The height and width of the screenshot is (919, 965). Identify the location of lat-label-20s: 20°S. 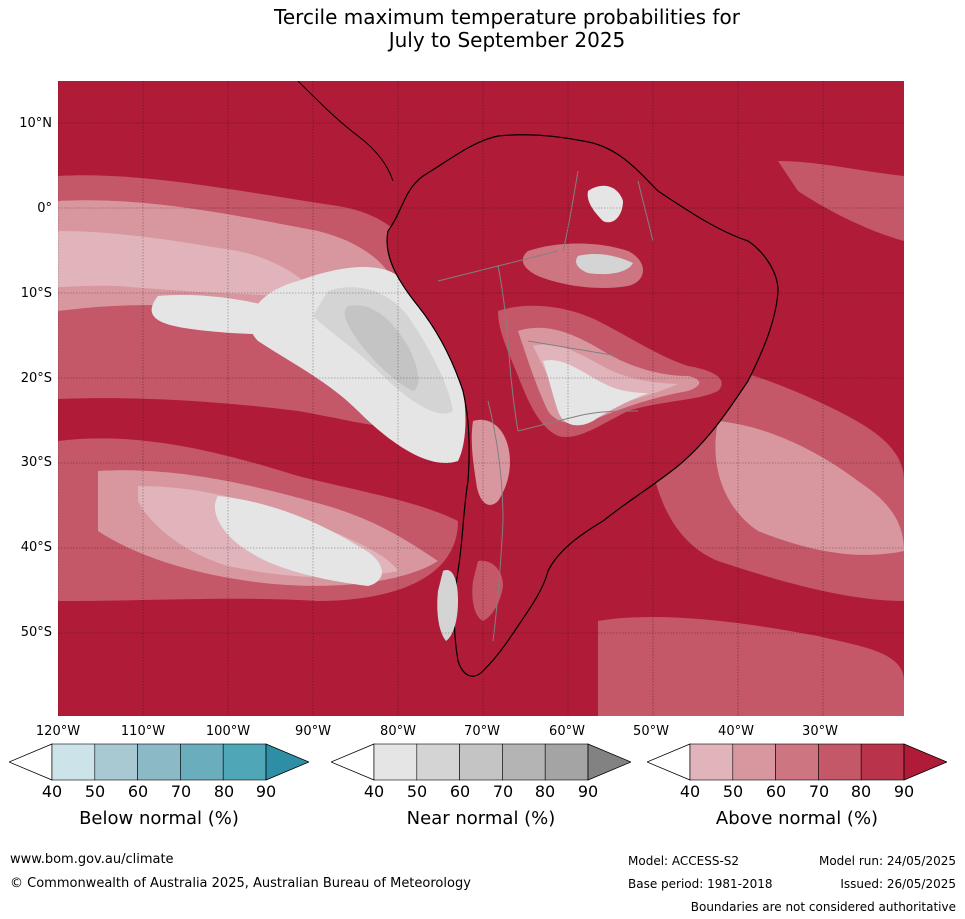
(36, 378).